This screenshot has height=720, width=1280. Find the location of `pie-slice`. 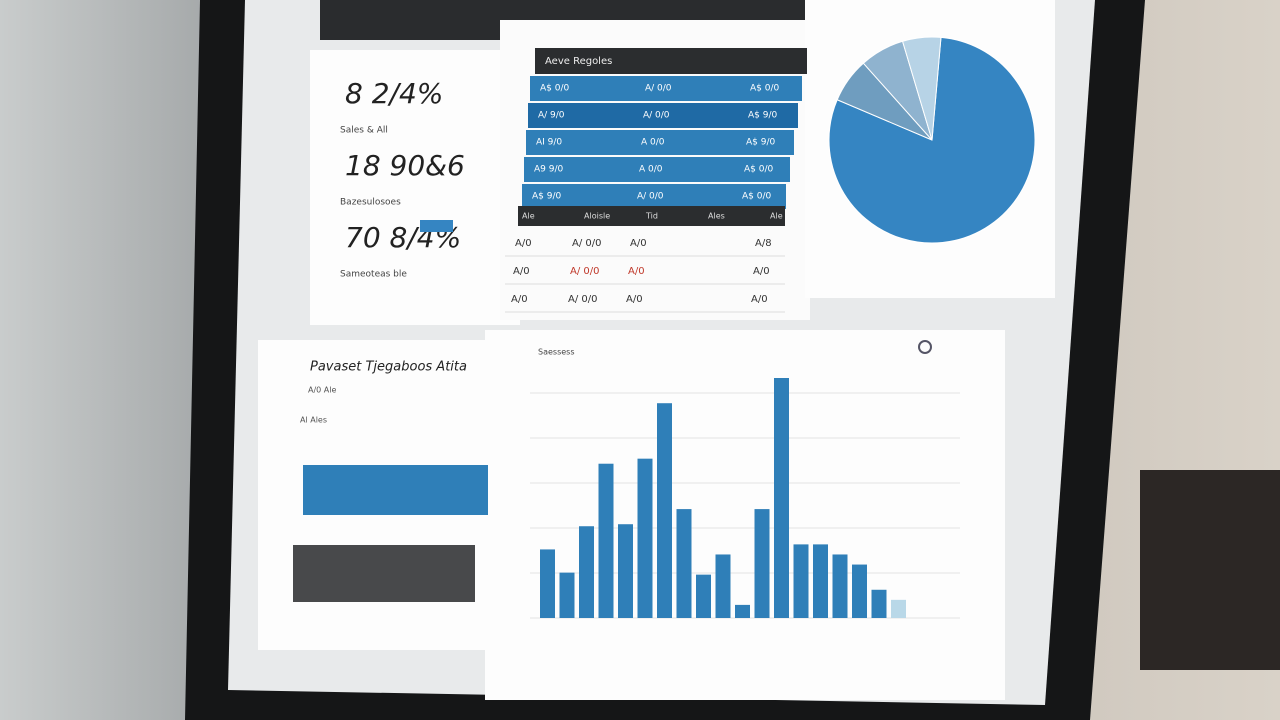

pie-slice is located at coordinates (921, 88).